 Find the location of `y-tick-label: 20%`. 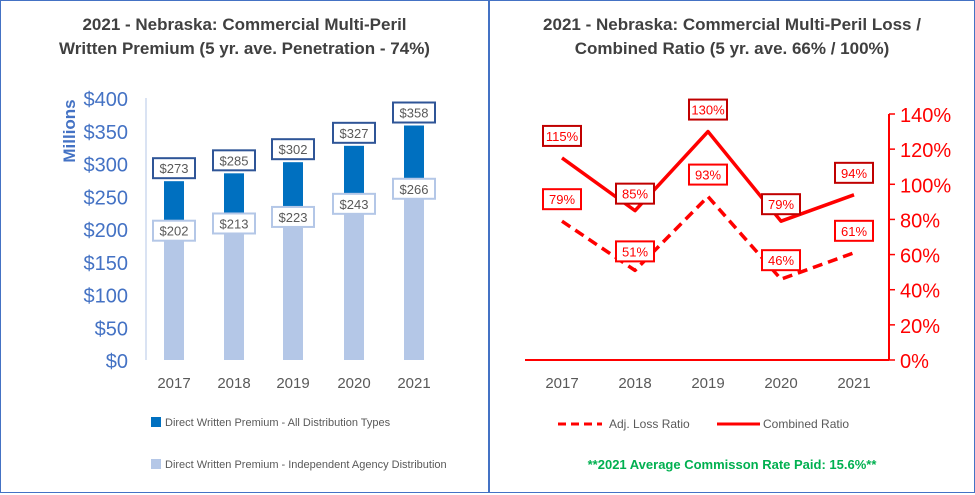

y-tick-label: 20% is located at coordinates (920, 327).